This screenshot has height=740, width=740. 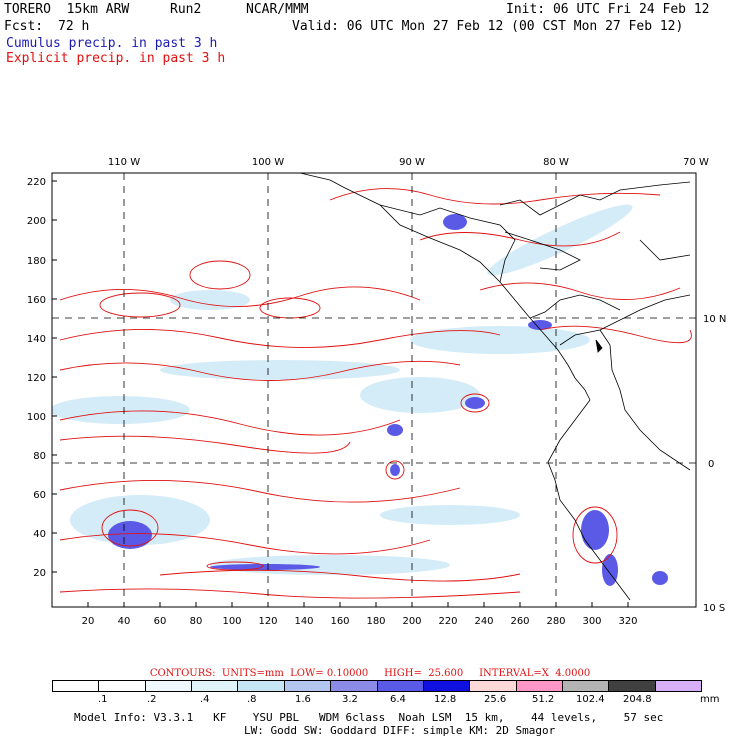 I want to click on x-tick-label: 240, so click(x=483, y=621).